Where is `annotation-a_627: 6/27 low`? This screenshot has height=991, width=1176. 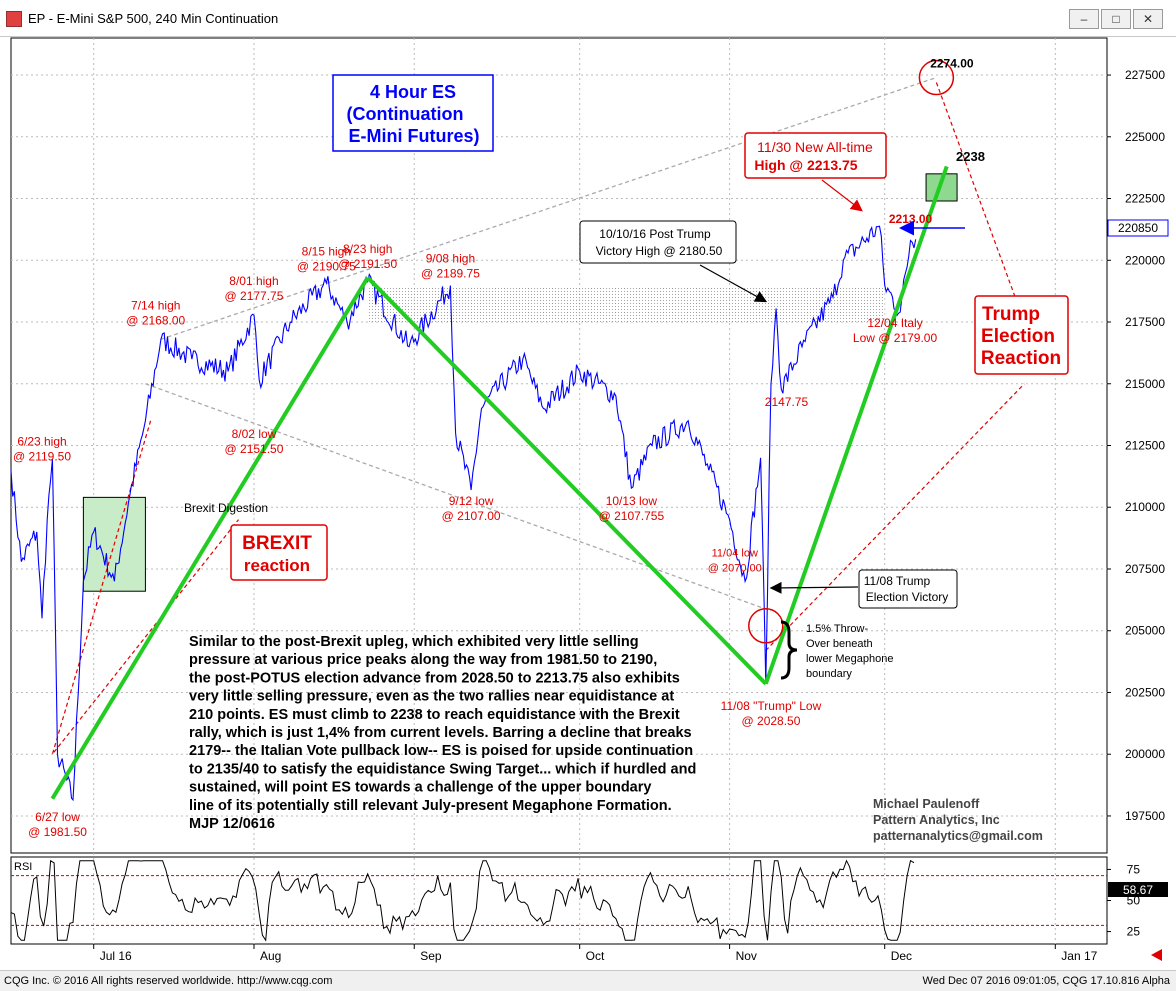 annotation-a_627: 6/27 low is located at coordinates (57, 817).